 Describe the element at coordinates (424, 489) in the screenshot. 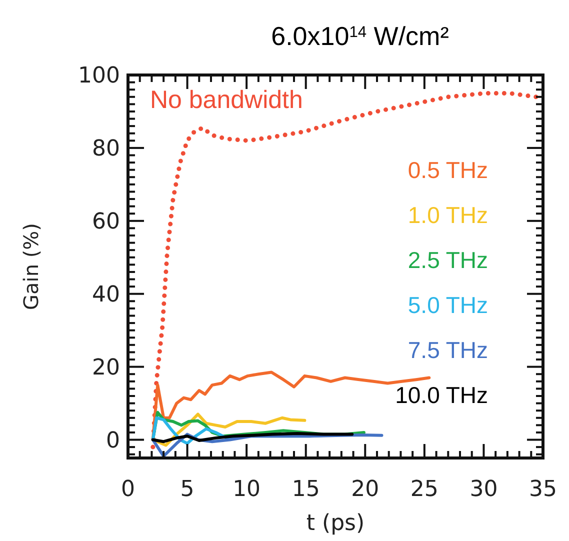

I see `x-tick-label: 25` at that location.